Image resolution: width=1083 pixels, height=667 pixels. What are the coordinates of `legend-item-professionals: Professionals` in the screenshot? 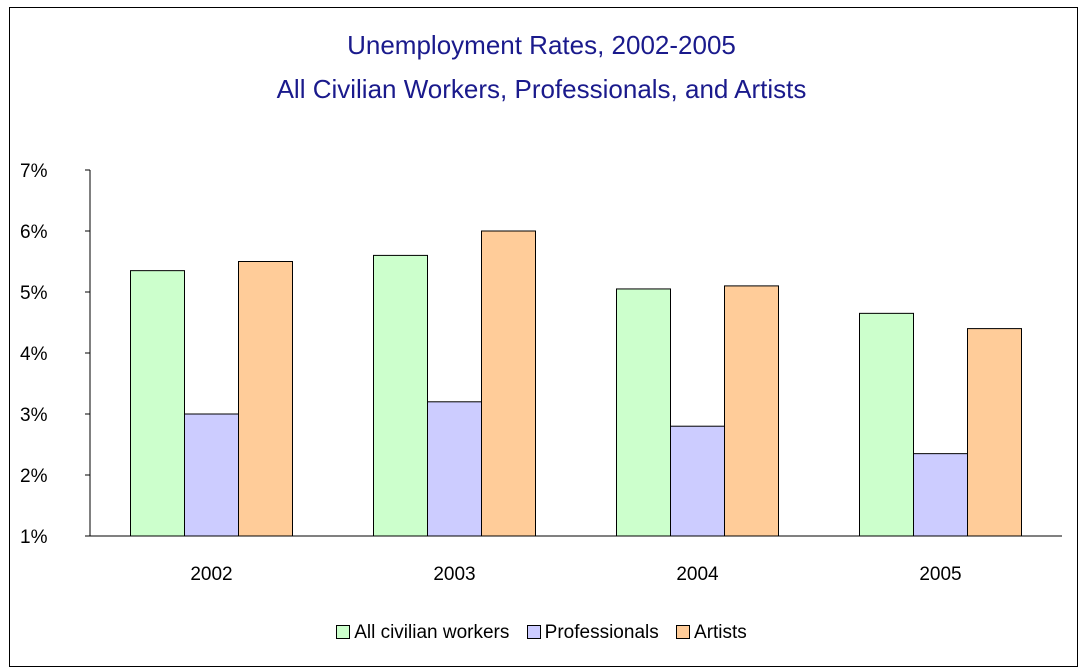 It's located at (593, 633).